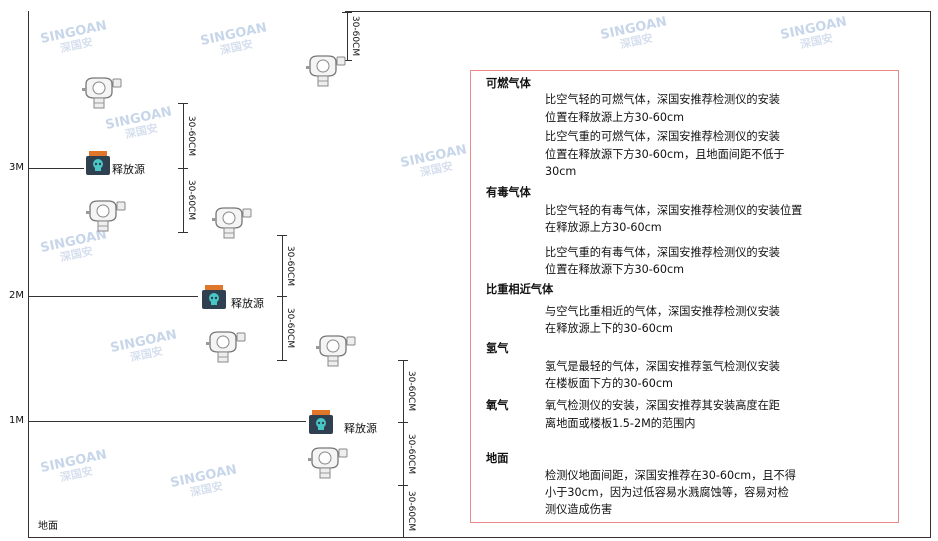 This screenshot has width=938, height=541. Describe the element at coordinates (662, 405) in the screenshot. I see `oxygen-line-1: 氧气检测仪的安装，深国安推荐其安装高度在距` at that location.